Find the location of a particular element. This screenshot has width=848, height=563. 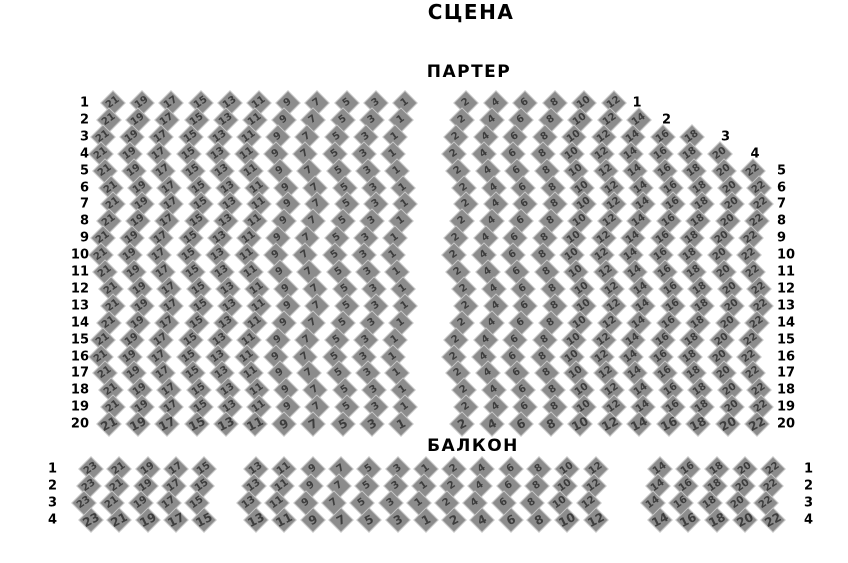

seat: 10 is located at coordinates (580, 424).